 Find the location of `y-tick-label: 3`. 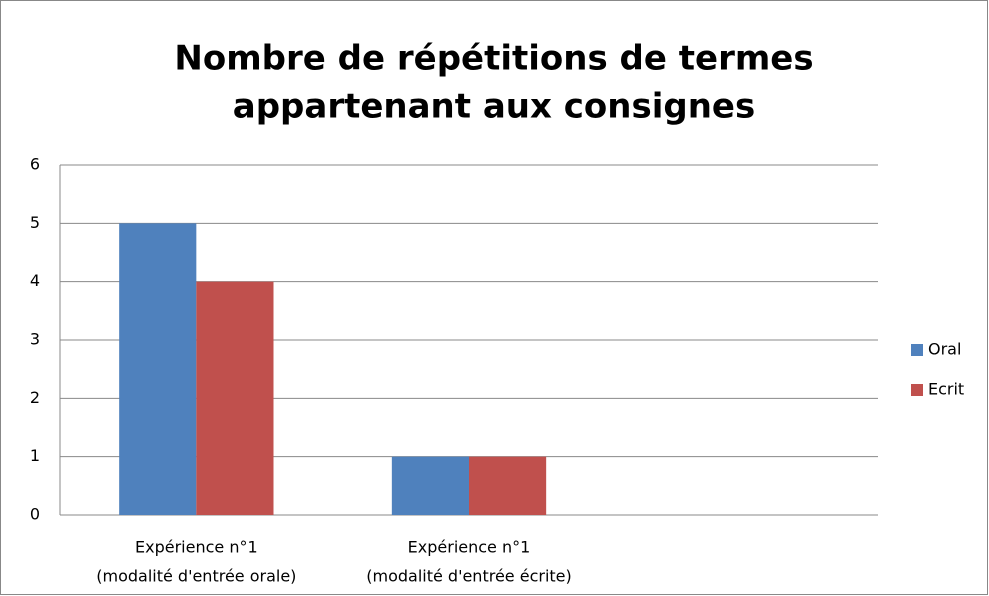

y-tick-label: 3 is located at coordinates (35, 339).